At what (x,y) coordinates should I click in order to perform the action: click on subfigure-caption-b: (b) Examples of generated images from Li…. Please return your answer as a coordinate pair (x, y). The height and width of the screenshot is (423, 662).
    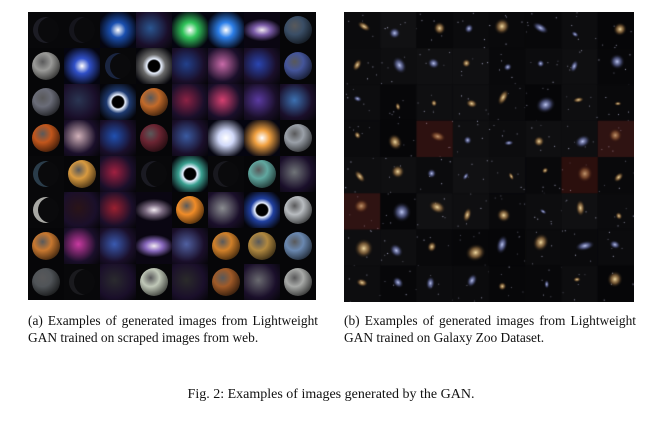
    Looking at the image, I should click on (490, 329).